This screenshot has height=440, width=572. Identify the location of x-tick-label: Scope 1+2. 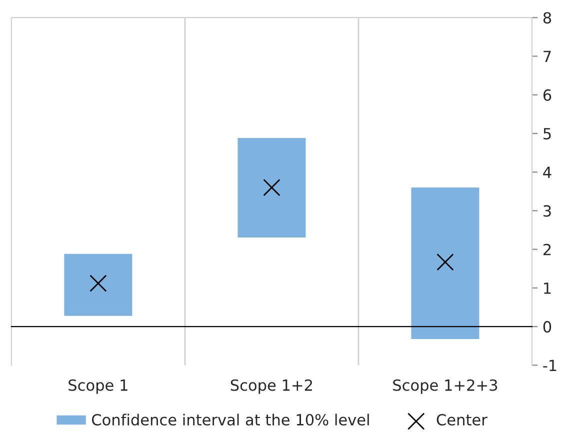
(271, 386).